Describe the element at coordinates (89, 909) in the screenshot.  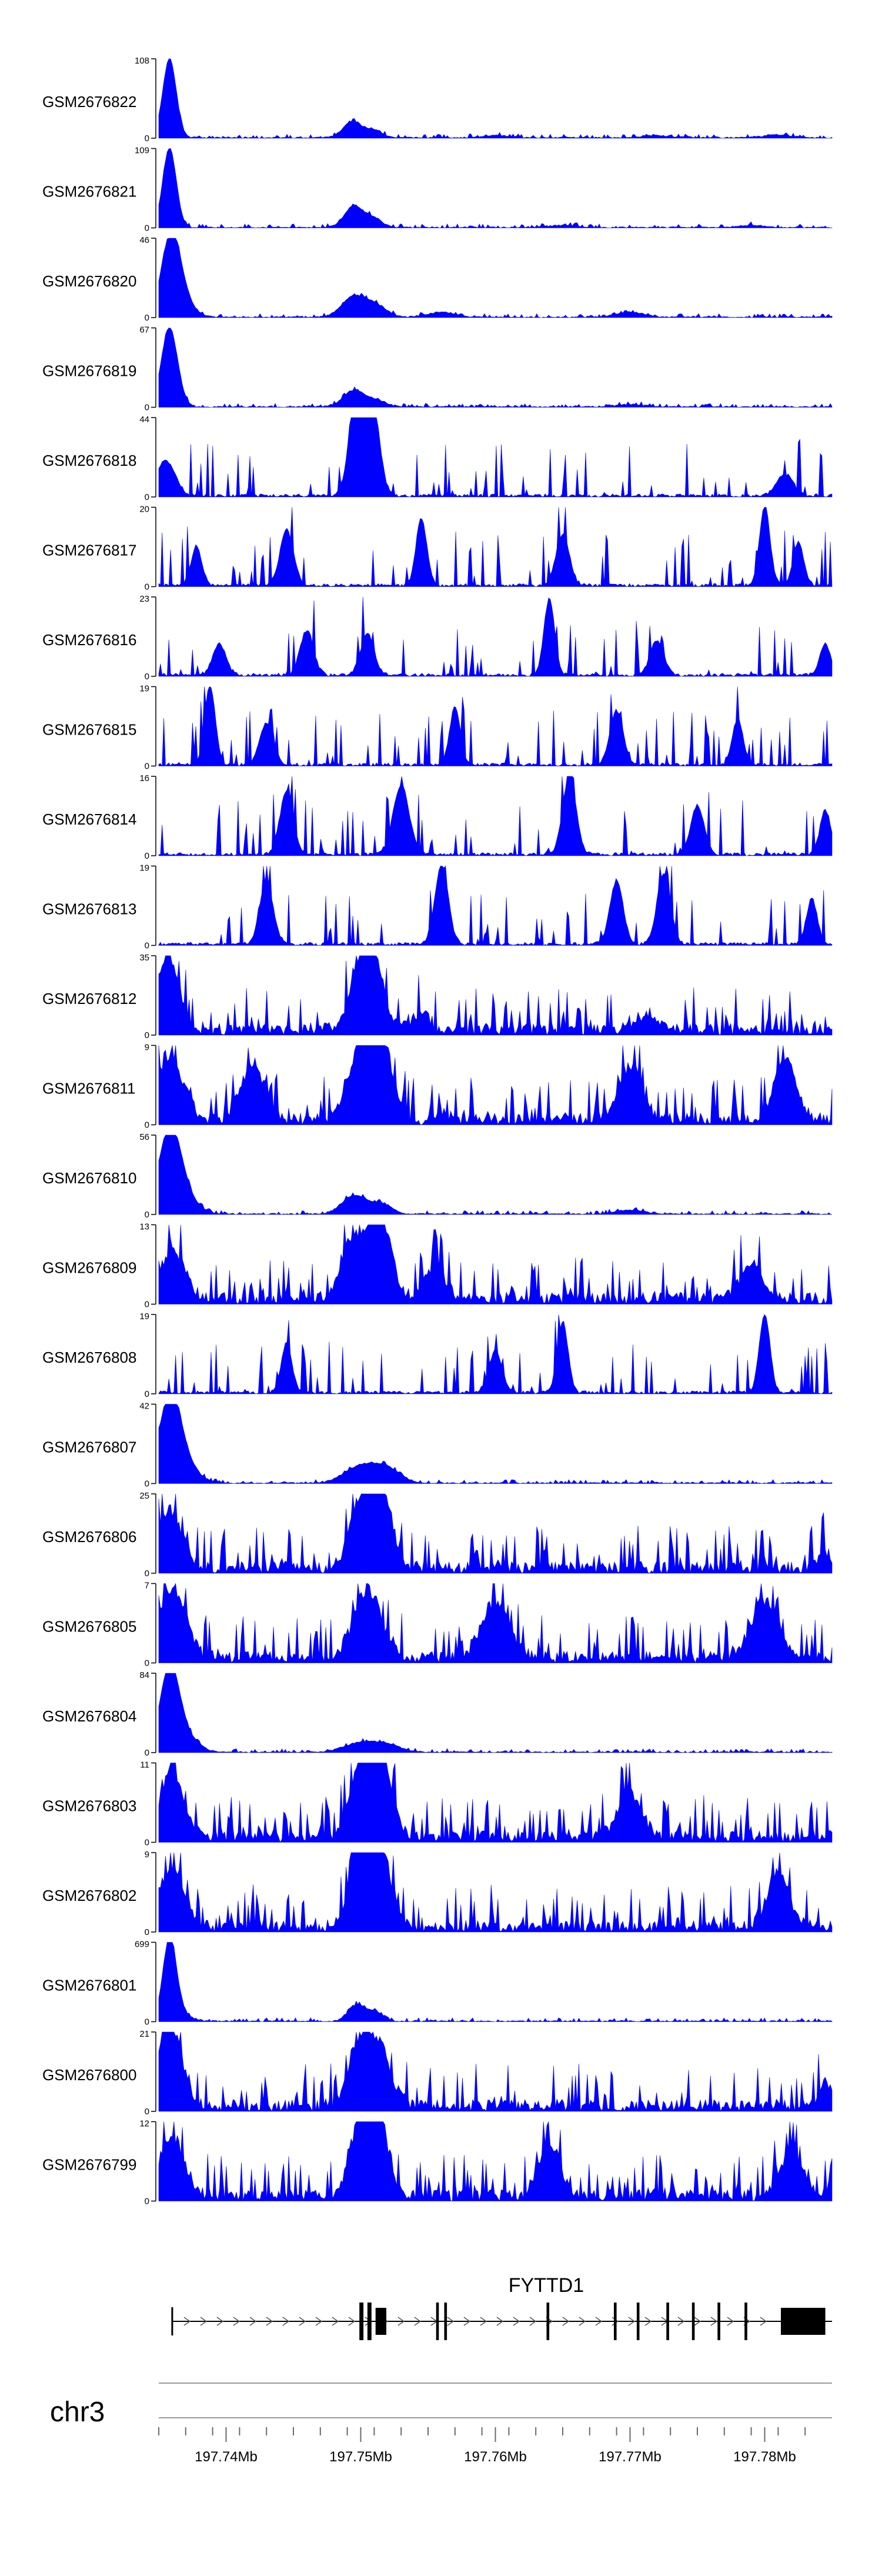
I see `track-label: GSM2676813` at that location.